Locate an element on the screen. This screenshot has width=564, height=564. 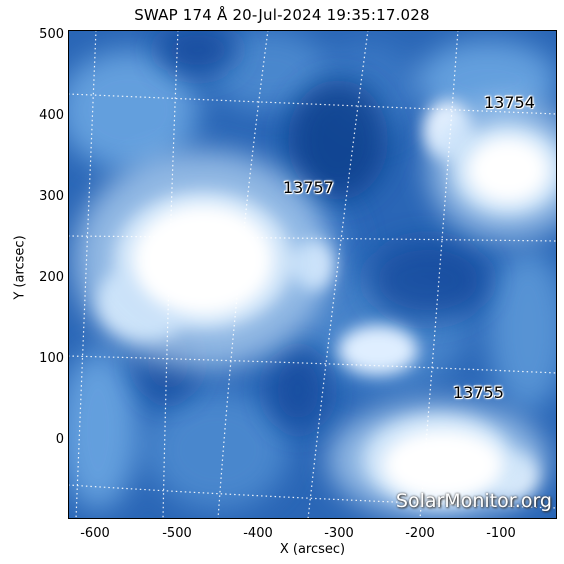
watermark: SolarMonitor.org is located at coordinates (473, 501).